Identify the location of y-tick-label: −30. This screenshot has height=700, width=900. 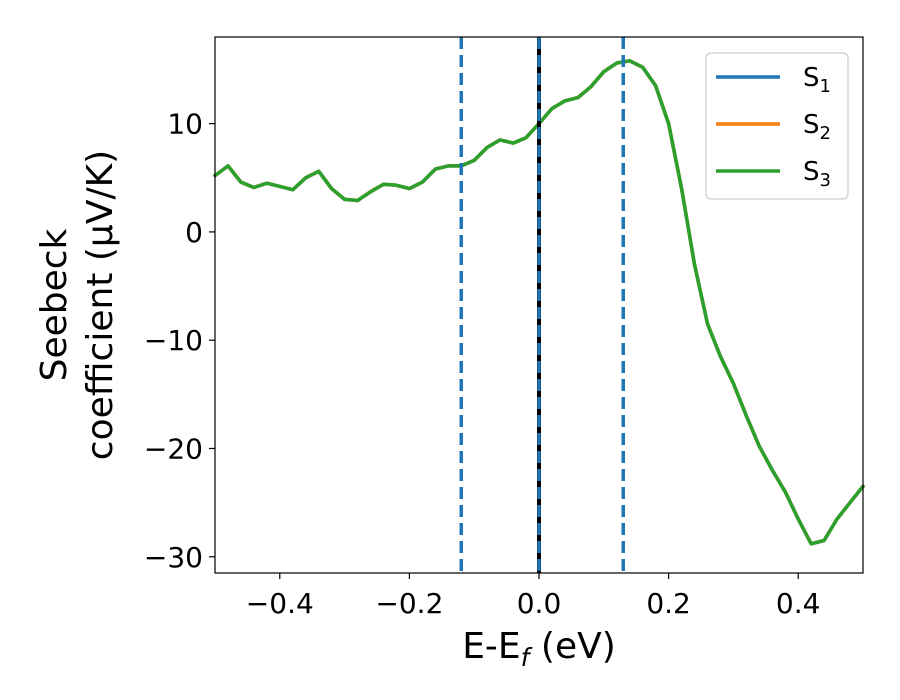
(173, 557).